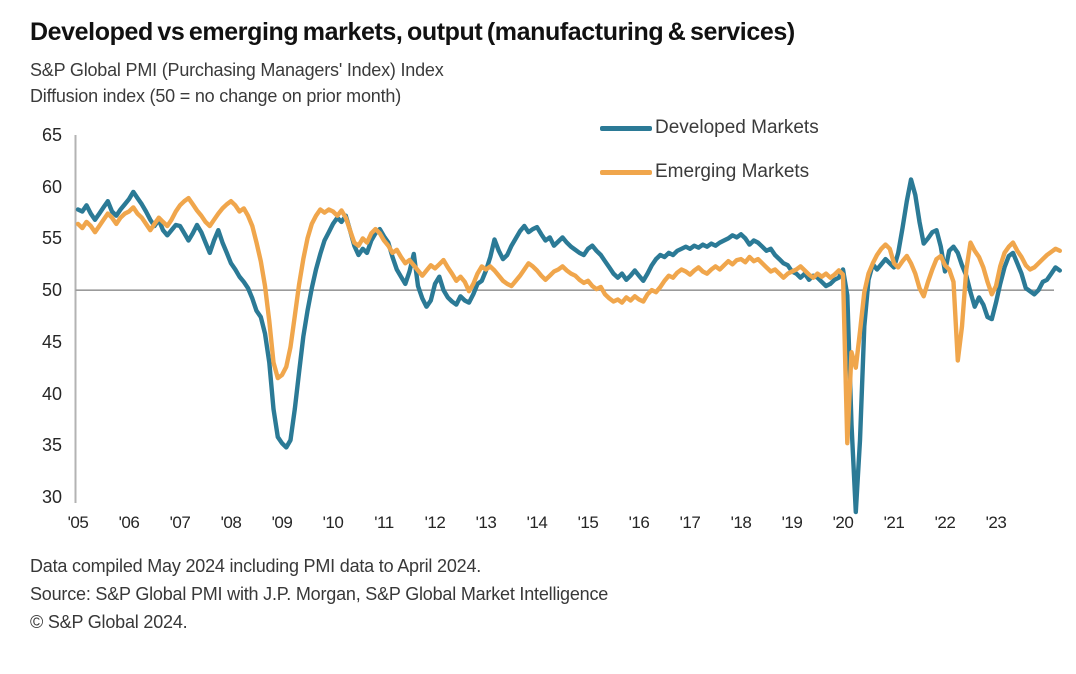  I want to click on x-tick-label: '06, so click(129, 522).